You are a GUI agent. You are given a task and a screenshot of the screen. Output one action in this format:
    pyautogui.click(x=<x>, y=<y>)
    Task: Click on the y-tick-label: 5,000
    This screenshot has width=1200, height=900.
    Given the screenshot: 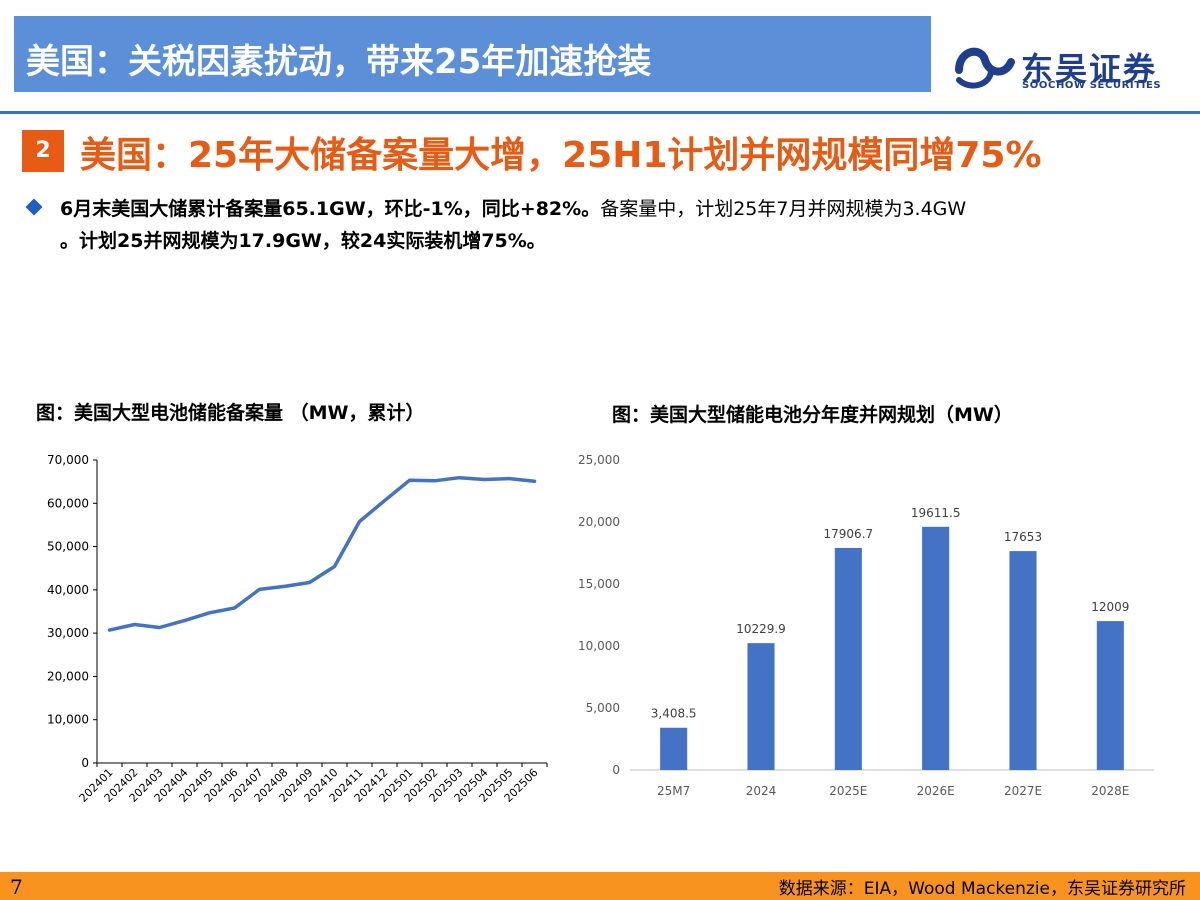 What is the action you would take?
    pyautogui.click(x=603, y=708)
    